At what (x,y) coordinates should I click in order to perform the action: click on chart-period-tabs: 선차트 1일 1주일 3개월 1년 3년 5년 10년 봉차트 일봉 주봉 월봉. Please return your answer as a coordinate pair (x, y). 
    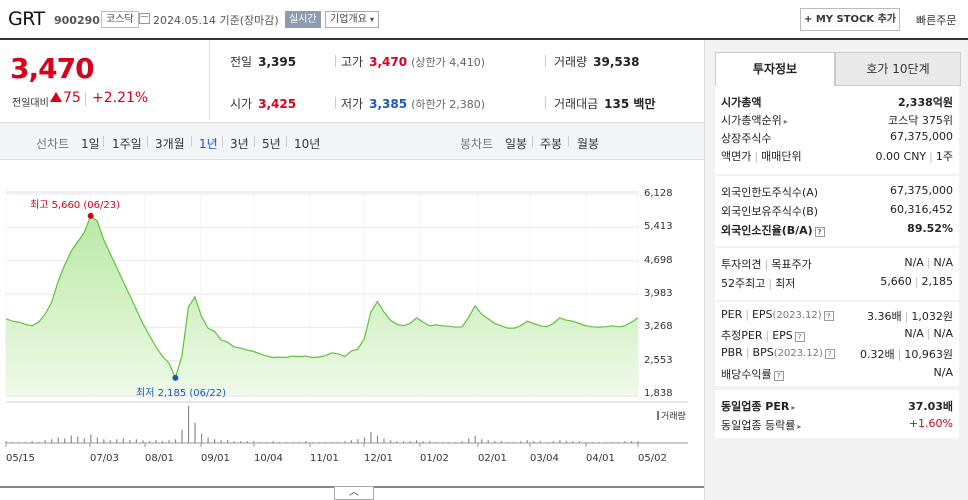
    Looking at the image, I should click on (352, 141).